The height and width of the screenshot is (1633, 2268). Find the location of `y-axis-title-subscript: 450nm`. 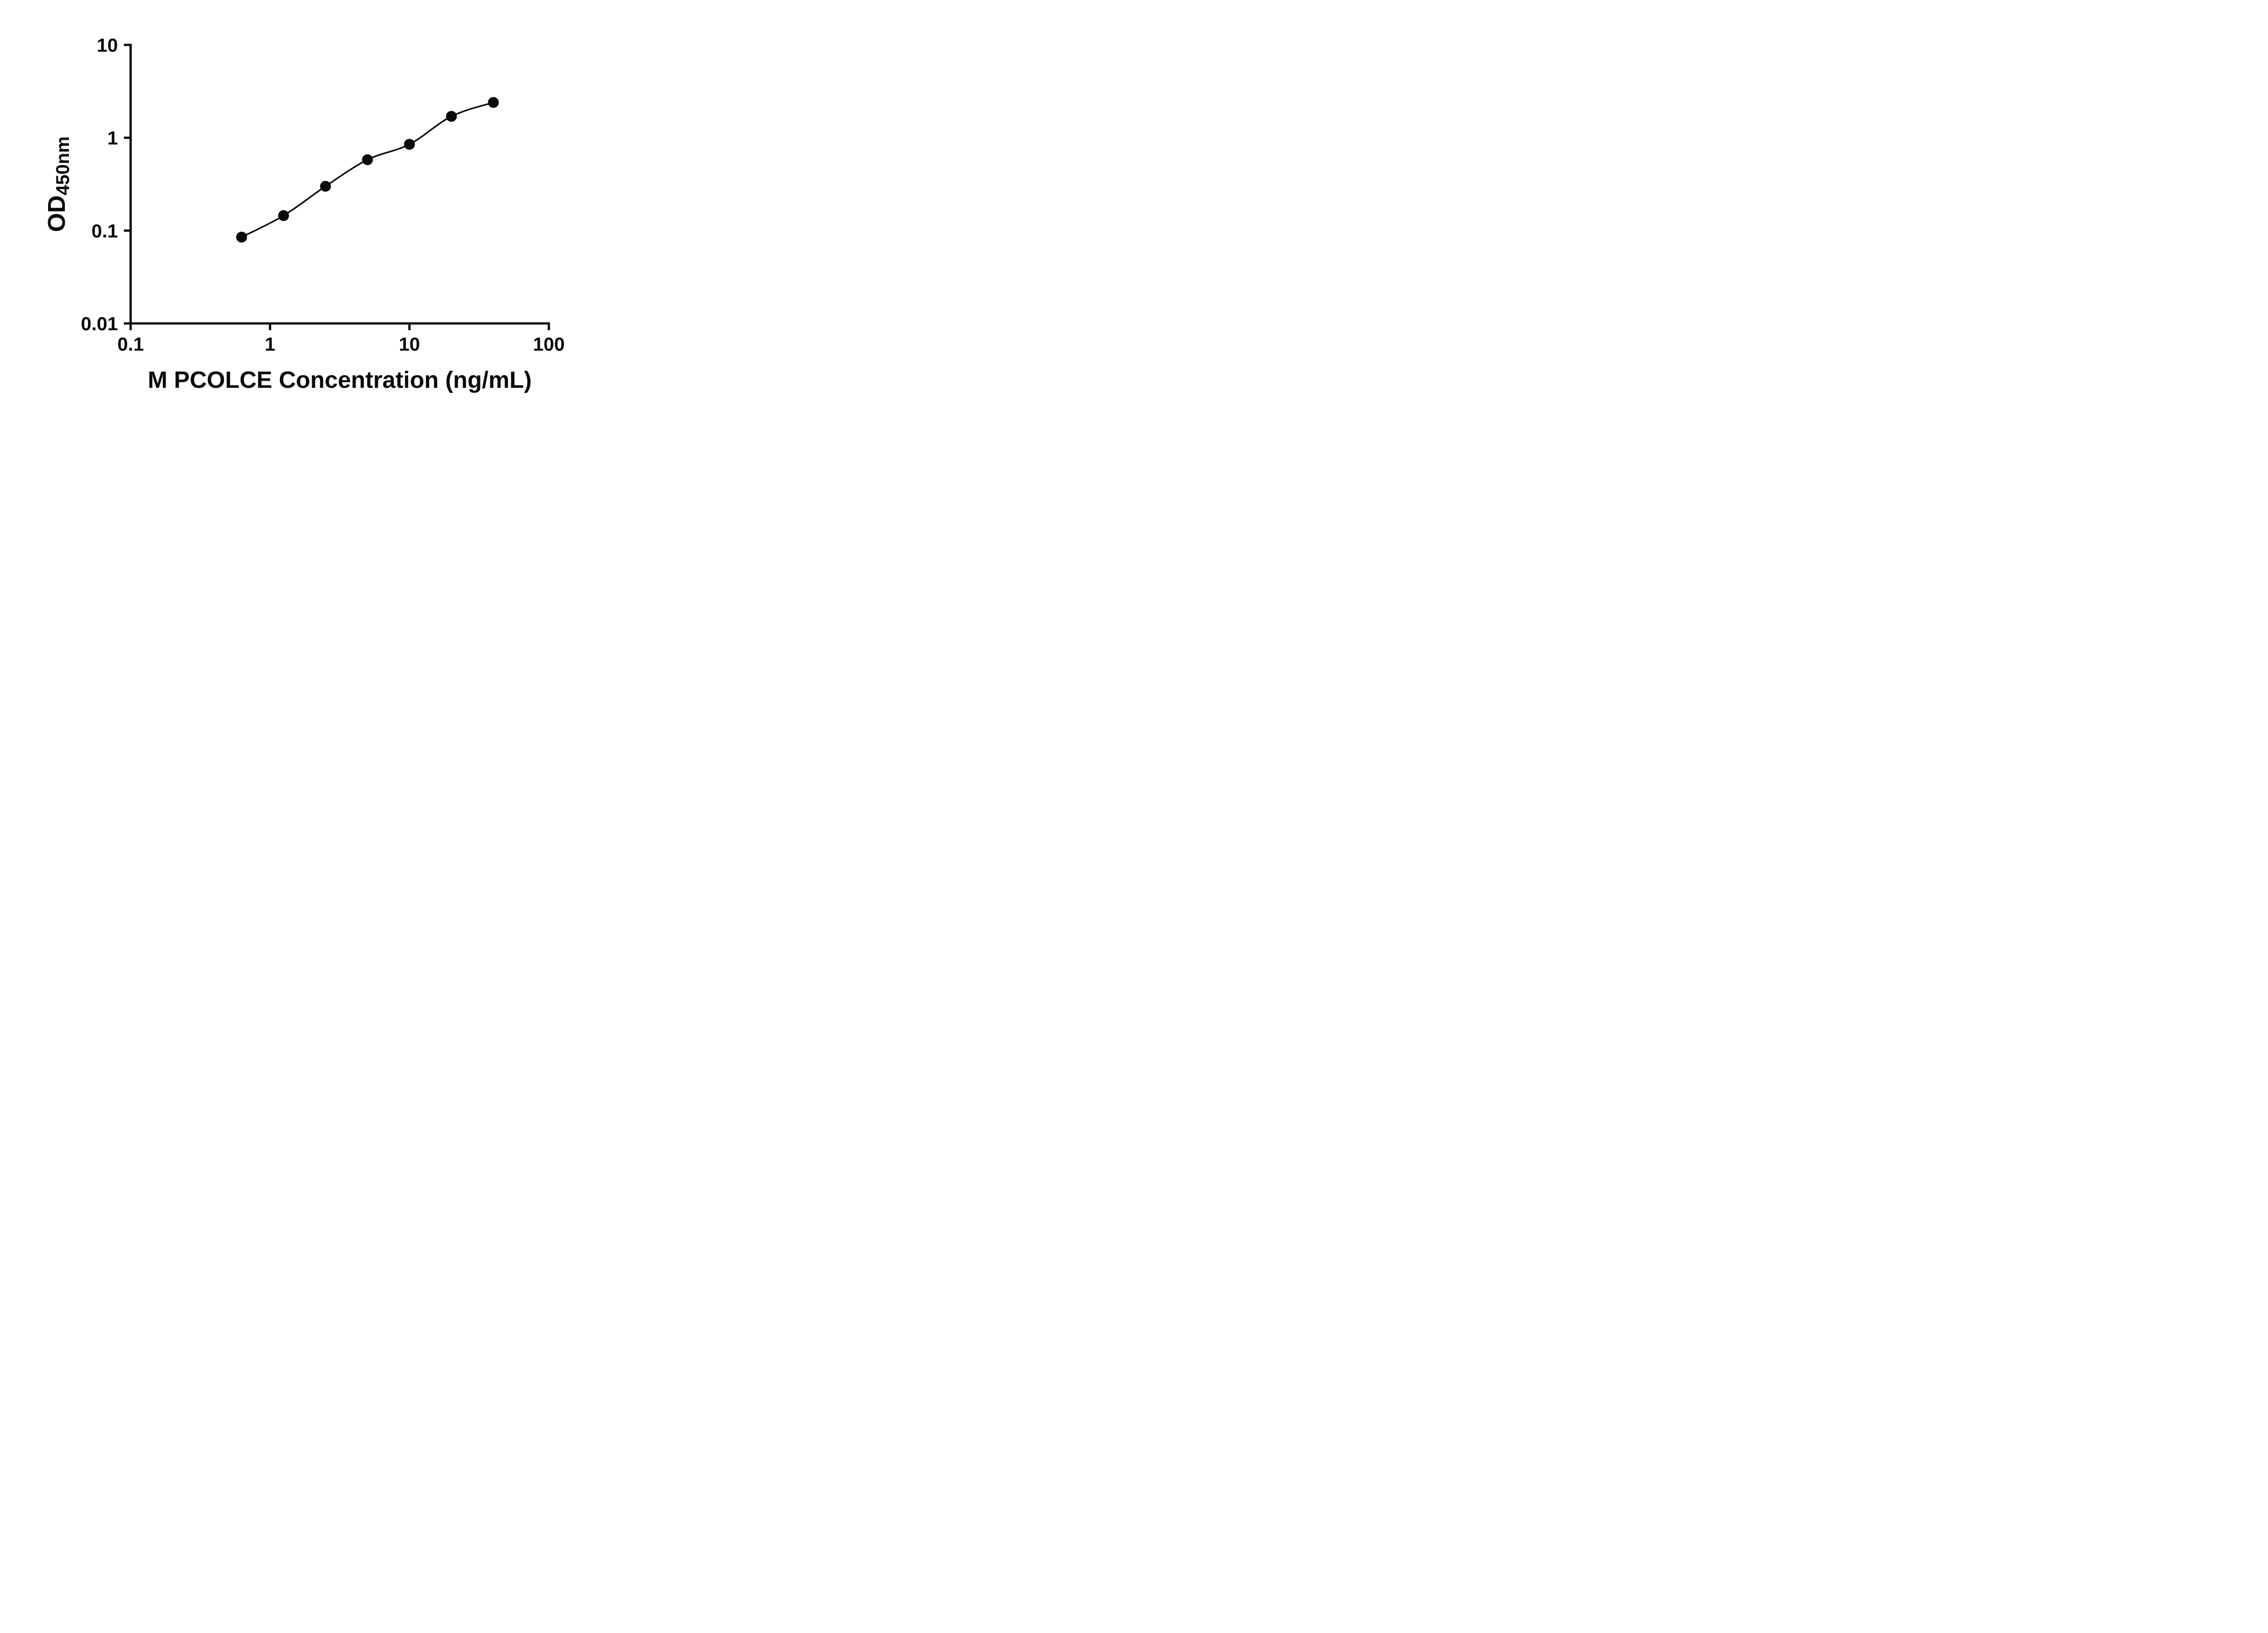

y-axis-title-subscript: 450nm is located at coordinates (63, 166).